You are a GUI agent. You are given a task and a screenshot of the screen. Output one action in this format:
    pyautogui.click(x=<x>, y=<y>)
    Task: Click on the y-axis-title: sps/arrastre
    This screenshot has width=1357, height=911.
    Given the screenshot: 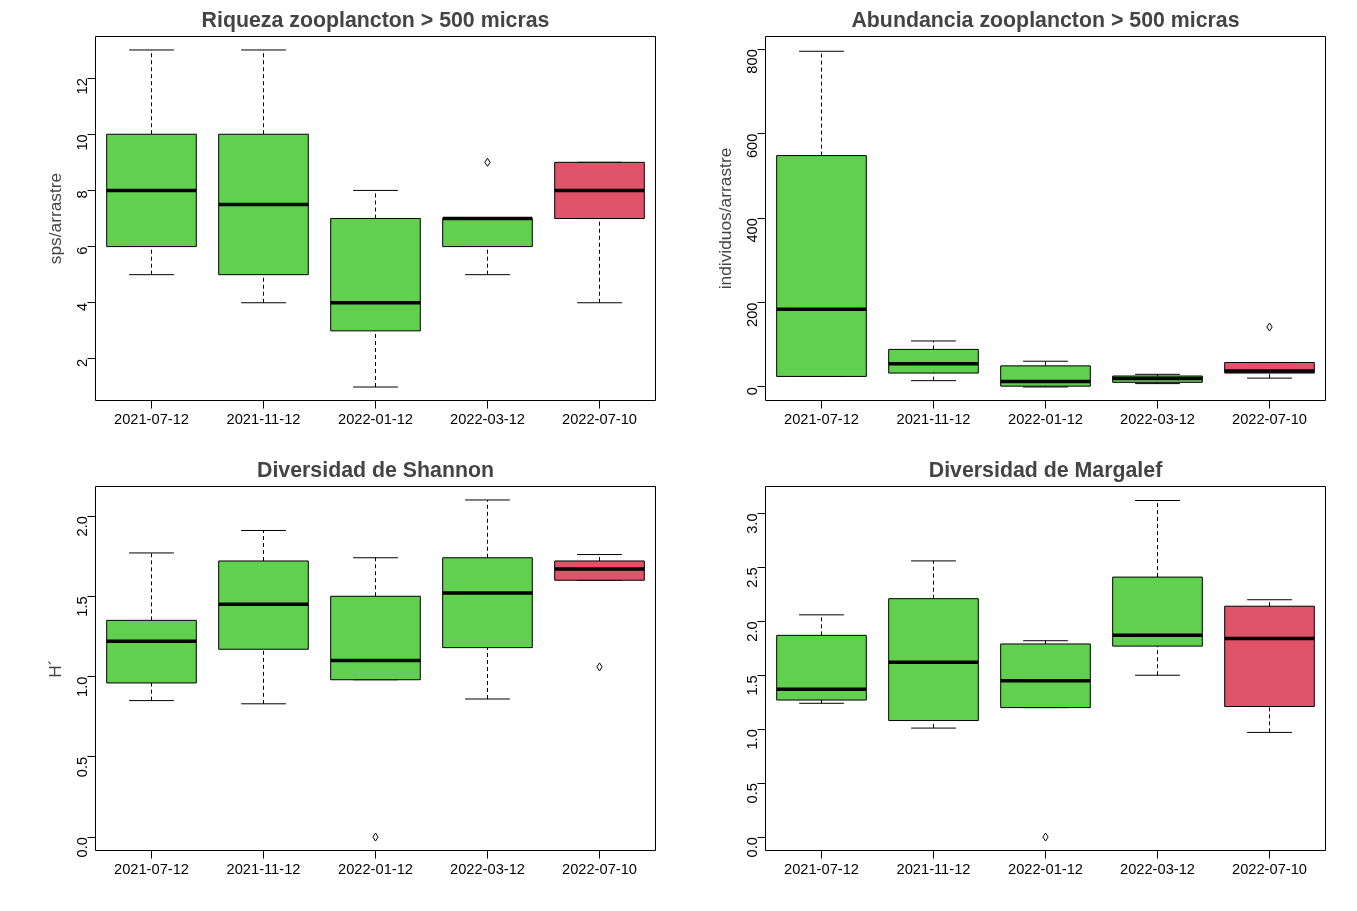 What is the action you would take?
    pyautogui.click(x=54, y=218)
    